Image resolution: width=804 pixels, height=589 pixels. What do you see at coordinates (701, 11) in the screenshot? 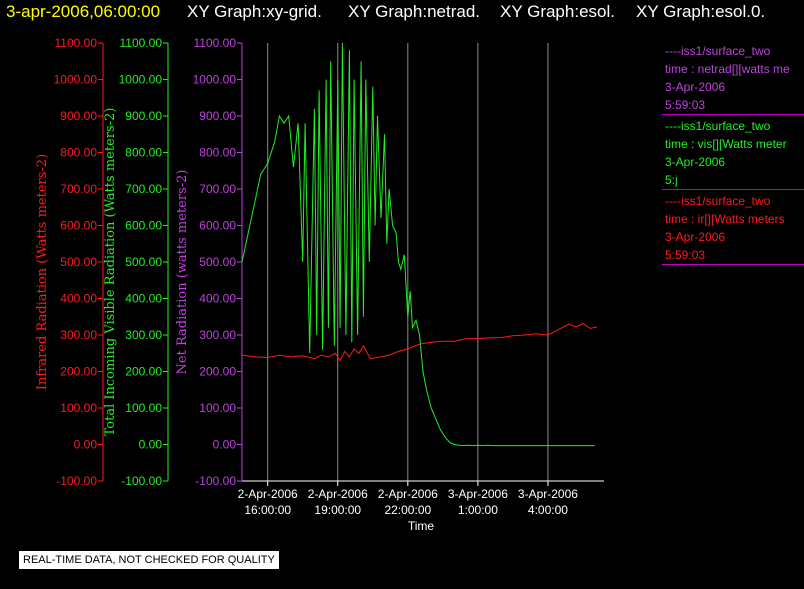
I see `graph-label-esol-0: XY Graph:esol.0.` at bounding box center [701, 11].